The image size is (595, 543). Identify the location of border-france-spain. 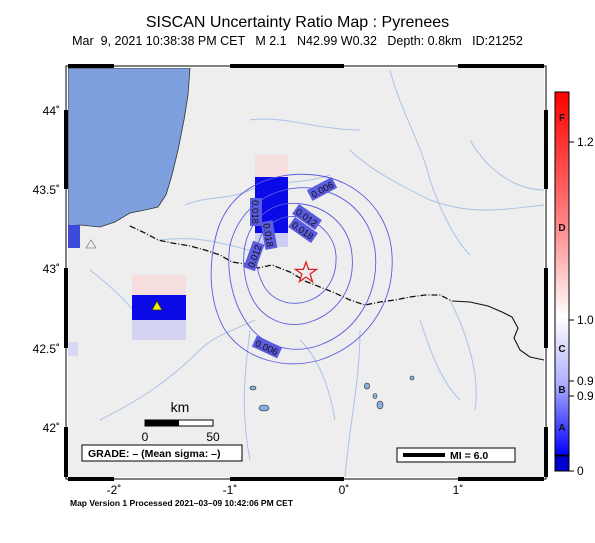
(291, 265).